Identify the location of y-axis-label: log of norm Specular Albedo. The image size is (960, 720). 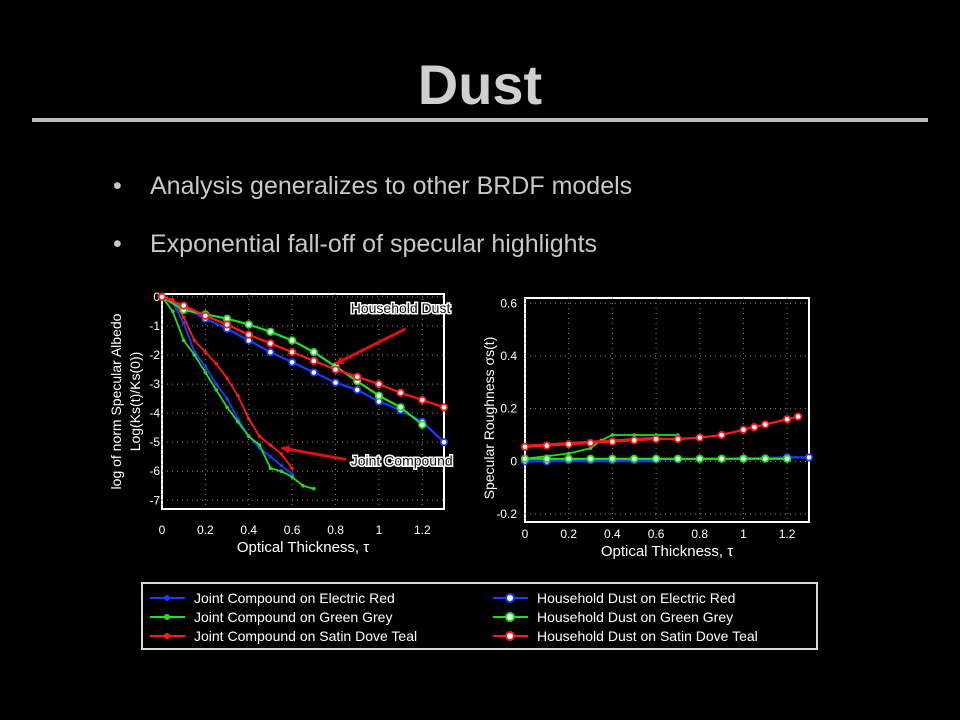
(116, 401).